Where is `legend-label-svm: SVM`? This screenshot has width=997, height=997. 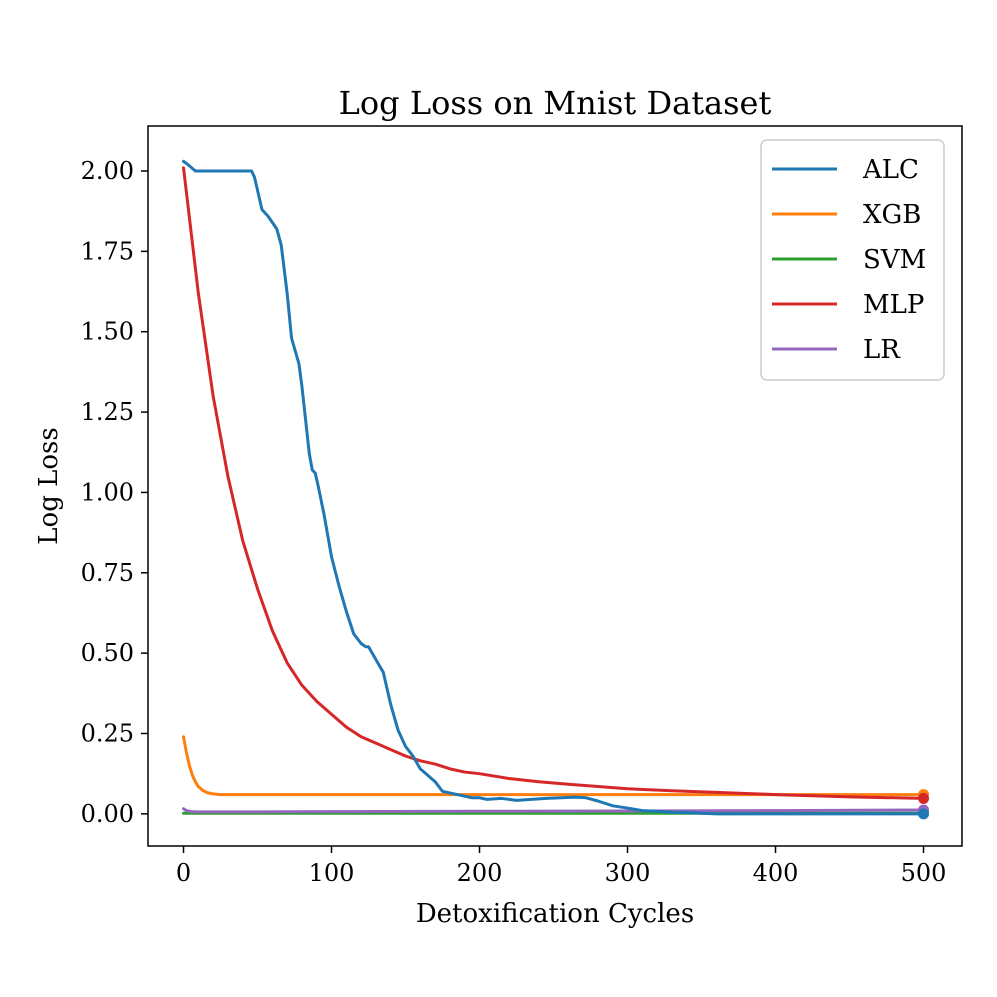 legend-label-svm: SVM is located at coordinates (894, 260).